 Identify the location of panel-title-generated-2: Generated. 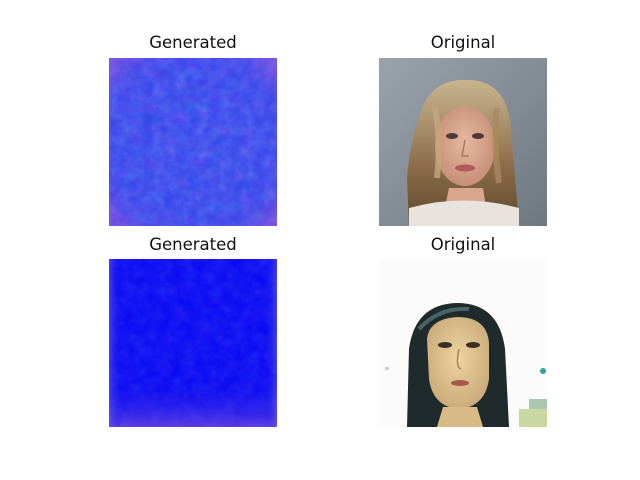
(193, 244).